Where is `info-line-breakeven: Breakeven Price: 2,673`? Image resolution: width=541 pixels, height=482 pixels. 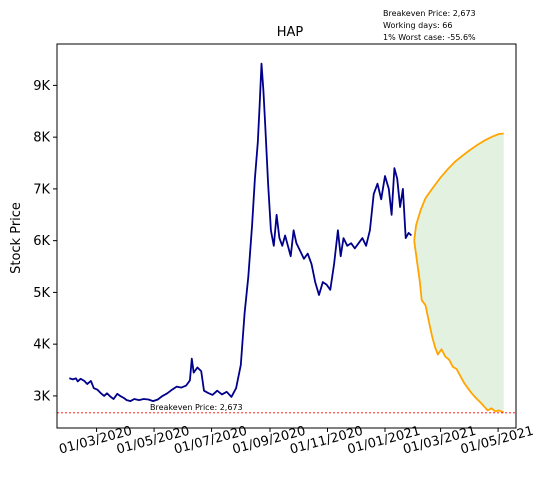
info-line-breakeven: Breakeven Price: 2,673 is located at coordinates (429, 13).